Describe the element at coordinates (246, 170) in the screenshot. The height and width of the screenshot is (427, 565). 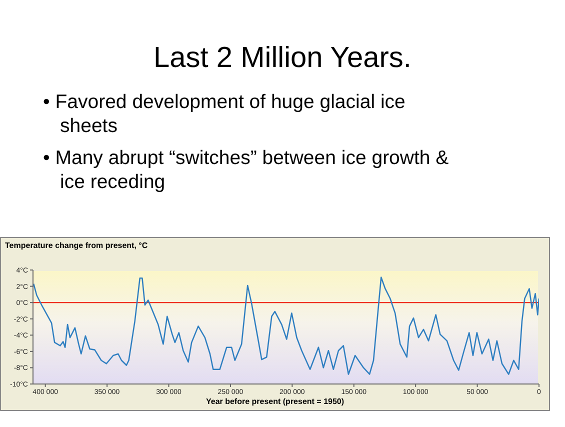
I see `text: • Many abrupt “switches” between ice growth & ice receding` at that location.